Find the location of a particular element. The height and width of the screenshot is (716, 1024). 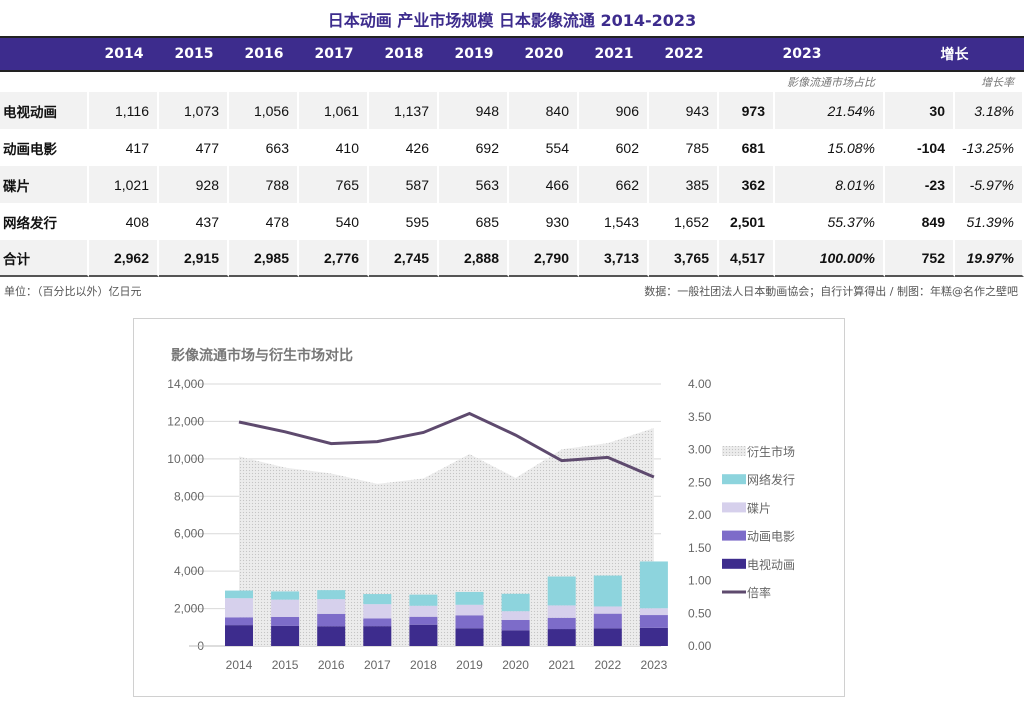

x-tick-label: 2014 is located at coordinates (239, 665).